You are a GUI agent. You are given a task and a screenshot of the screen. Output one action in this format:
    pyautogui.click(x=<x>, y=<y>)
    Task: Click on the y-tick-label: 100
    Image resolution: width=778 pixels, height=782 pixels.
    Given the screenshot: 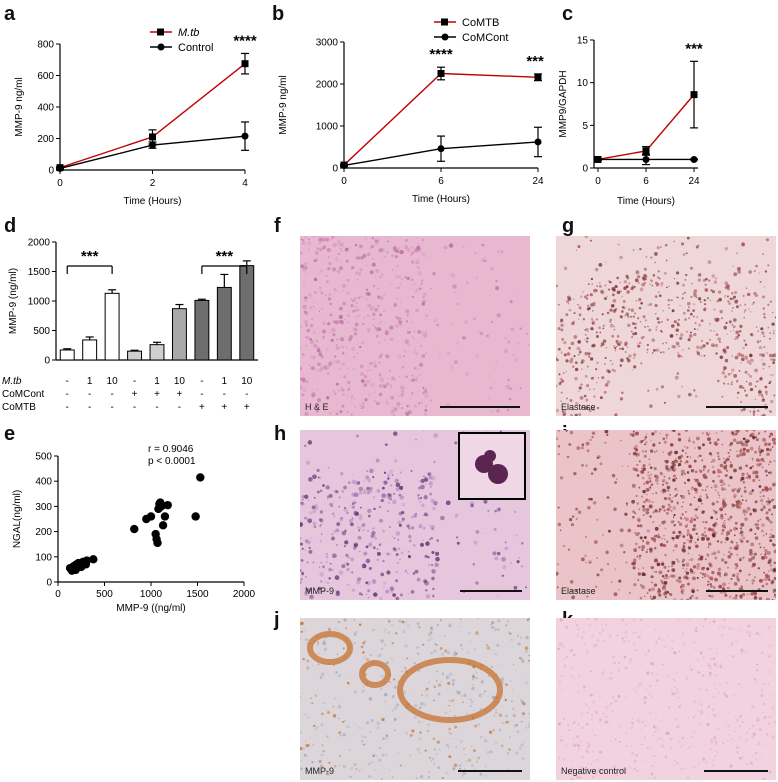 What is the action you would take?
    pyautogui.click(x=43, y=557)
    